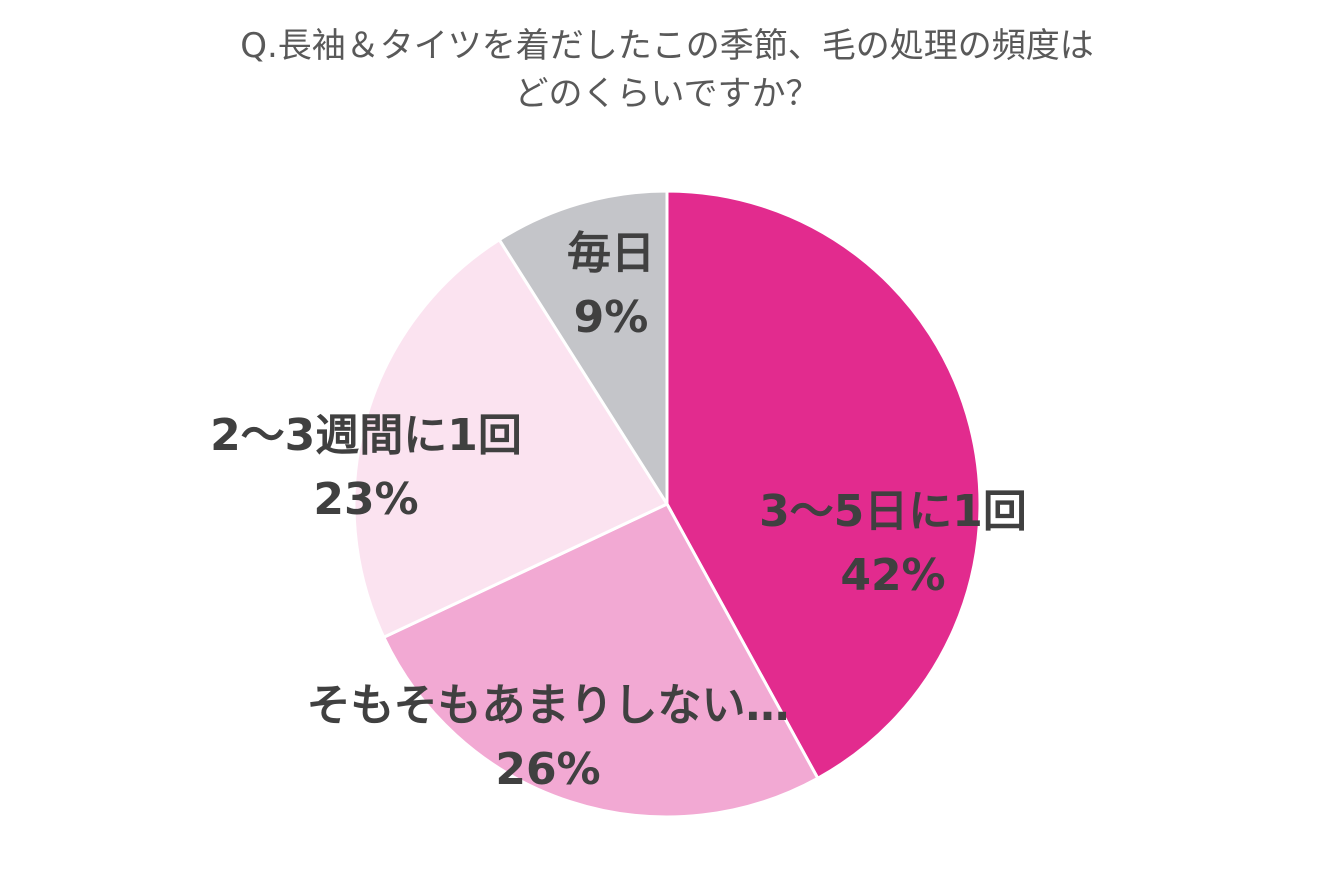 This screenshot has width=1334, height=889. I want to click on slice-value-label-1: 42%, so click(892, 575).